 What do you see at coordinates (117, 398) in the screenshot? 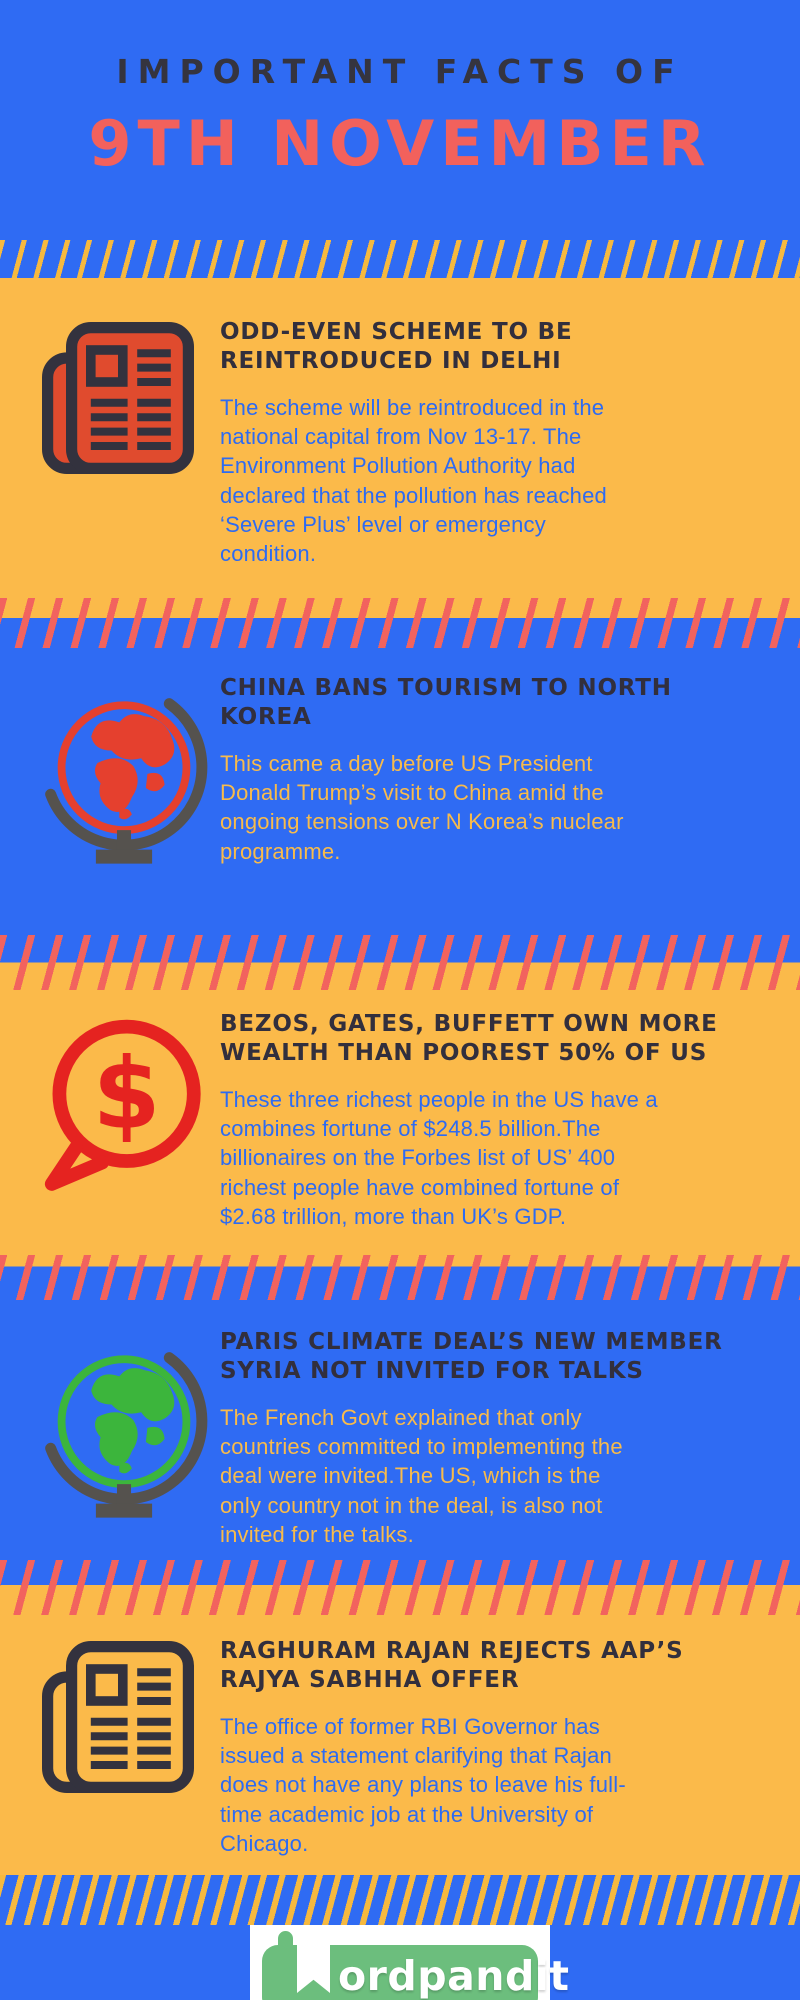
I see `newspaper-red-icon` at bounding box center [117, 398].